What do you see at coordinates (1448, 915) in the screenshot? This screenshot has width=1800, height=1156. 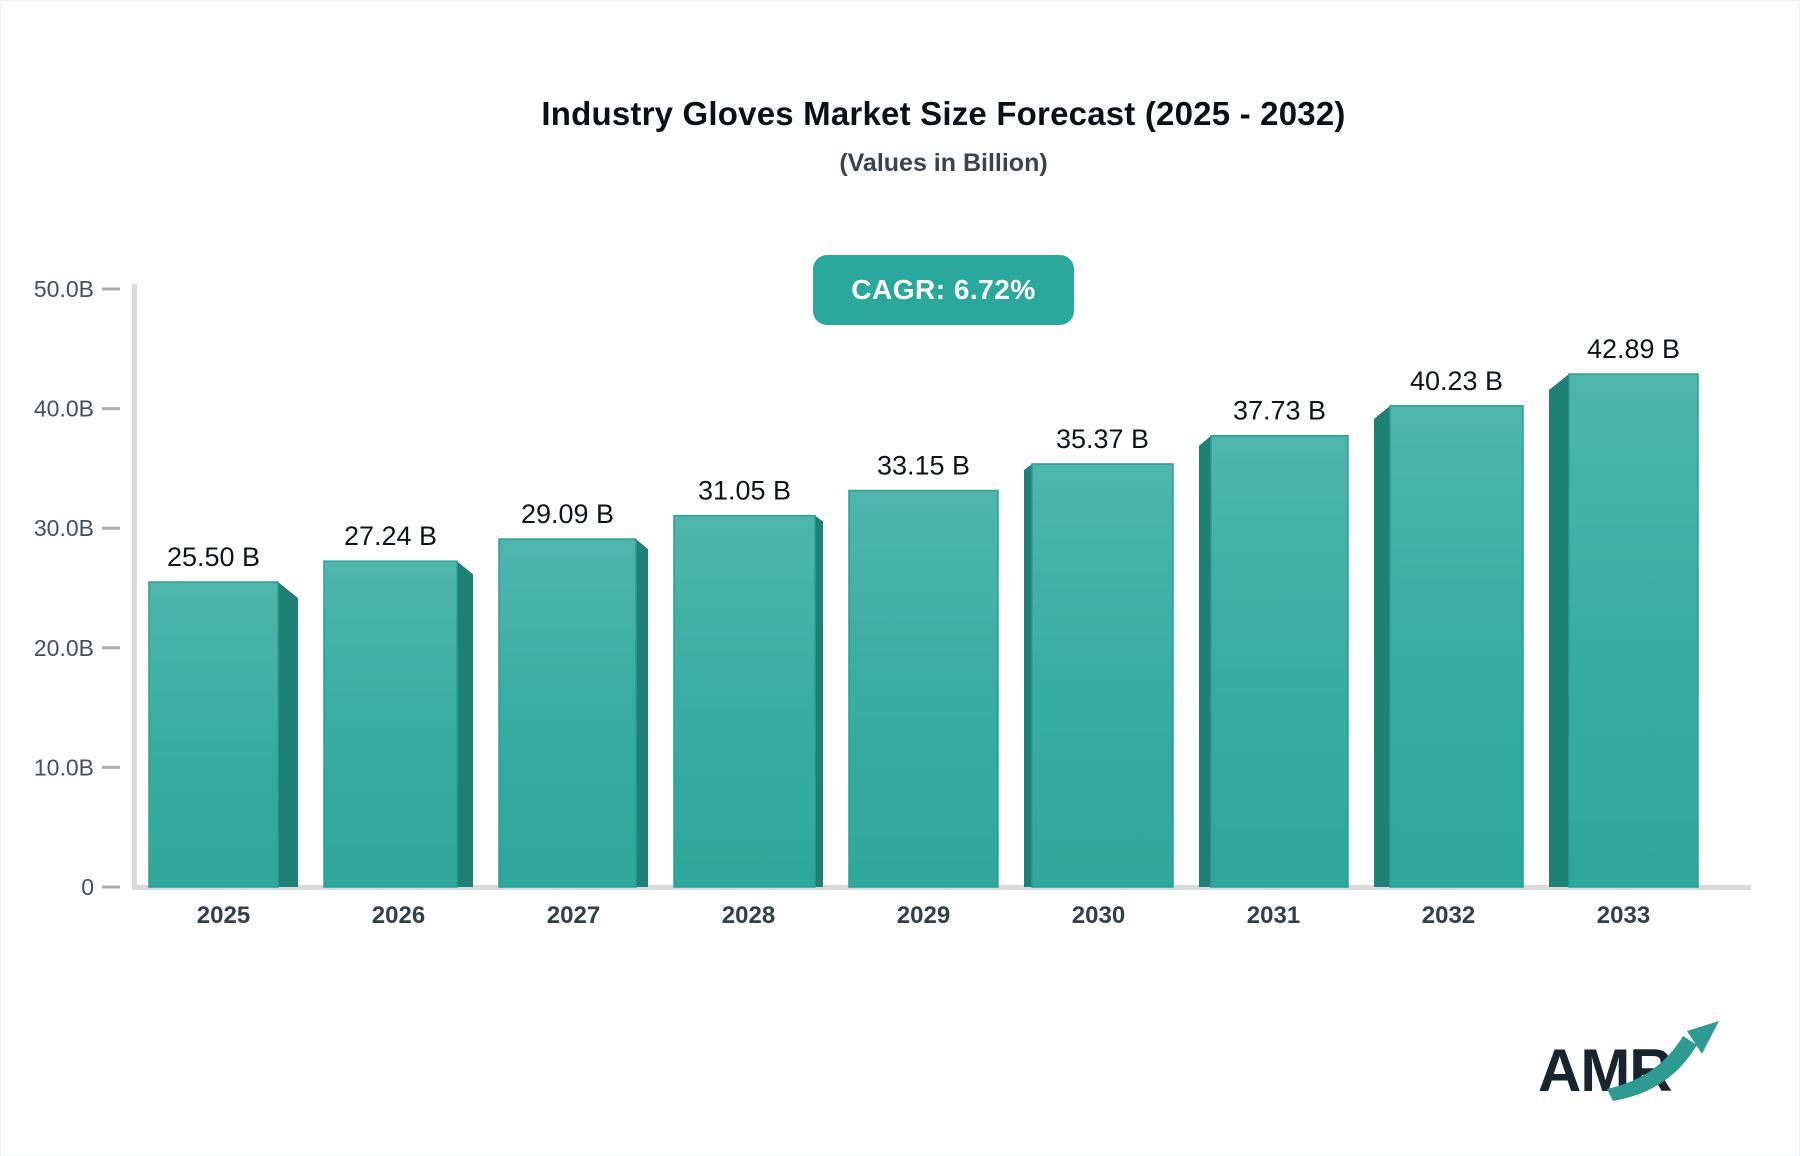 I see `xtick-label-2032: 2032` at bounding box center [1448, 915].